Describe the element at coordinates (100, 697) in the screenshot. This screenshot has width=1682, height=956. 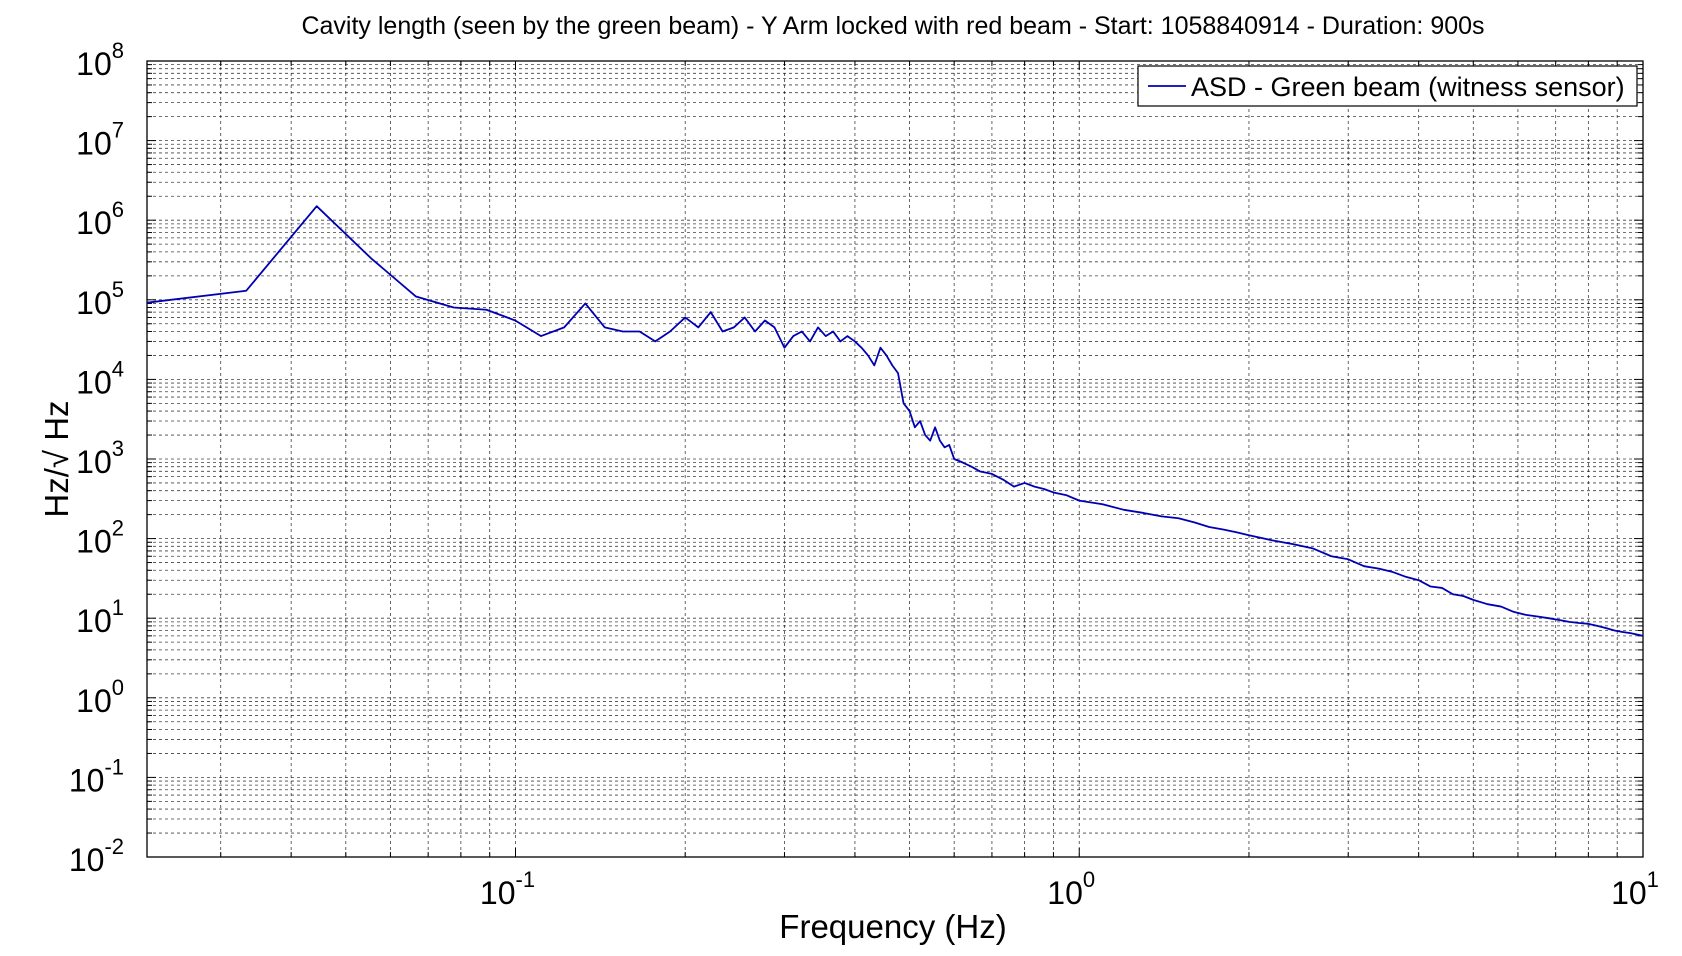
I see `y-tick-label: 10⁰` at that location.